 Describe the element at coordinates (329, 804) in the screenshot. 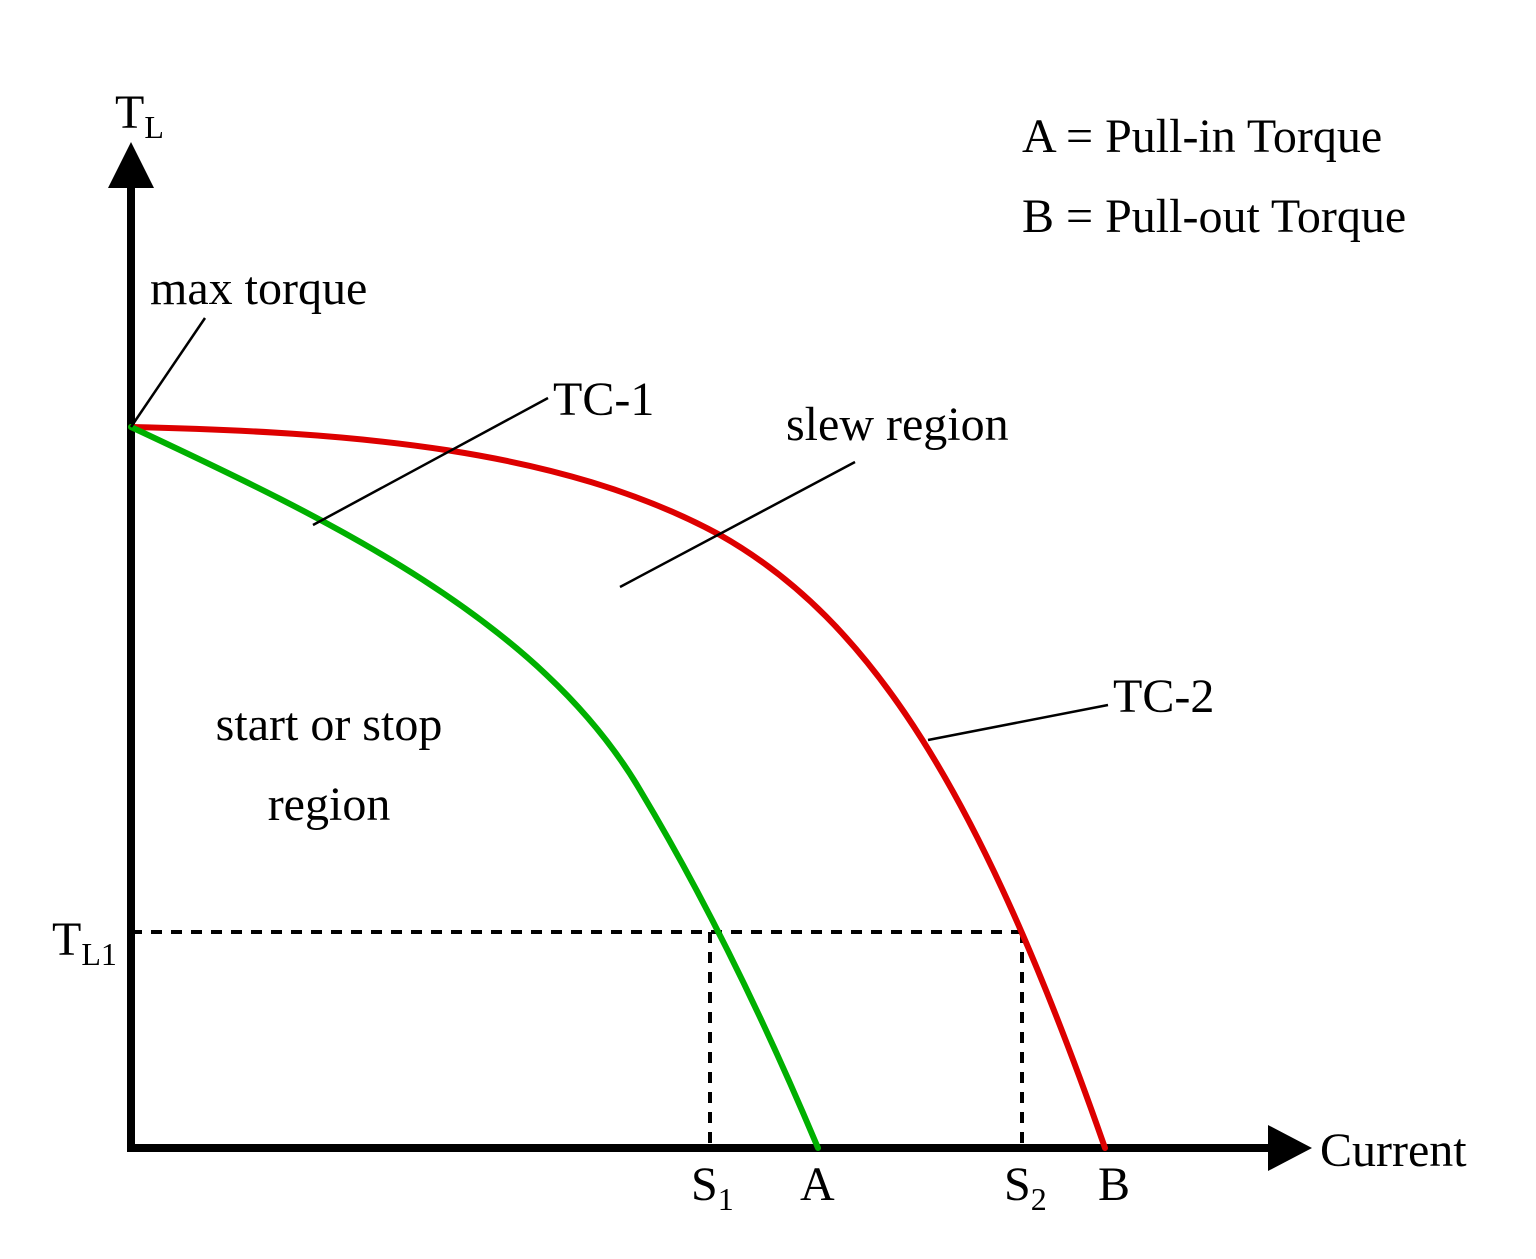

I see `start-stop-region-label-line2: region` at that location.